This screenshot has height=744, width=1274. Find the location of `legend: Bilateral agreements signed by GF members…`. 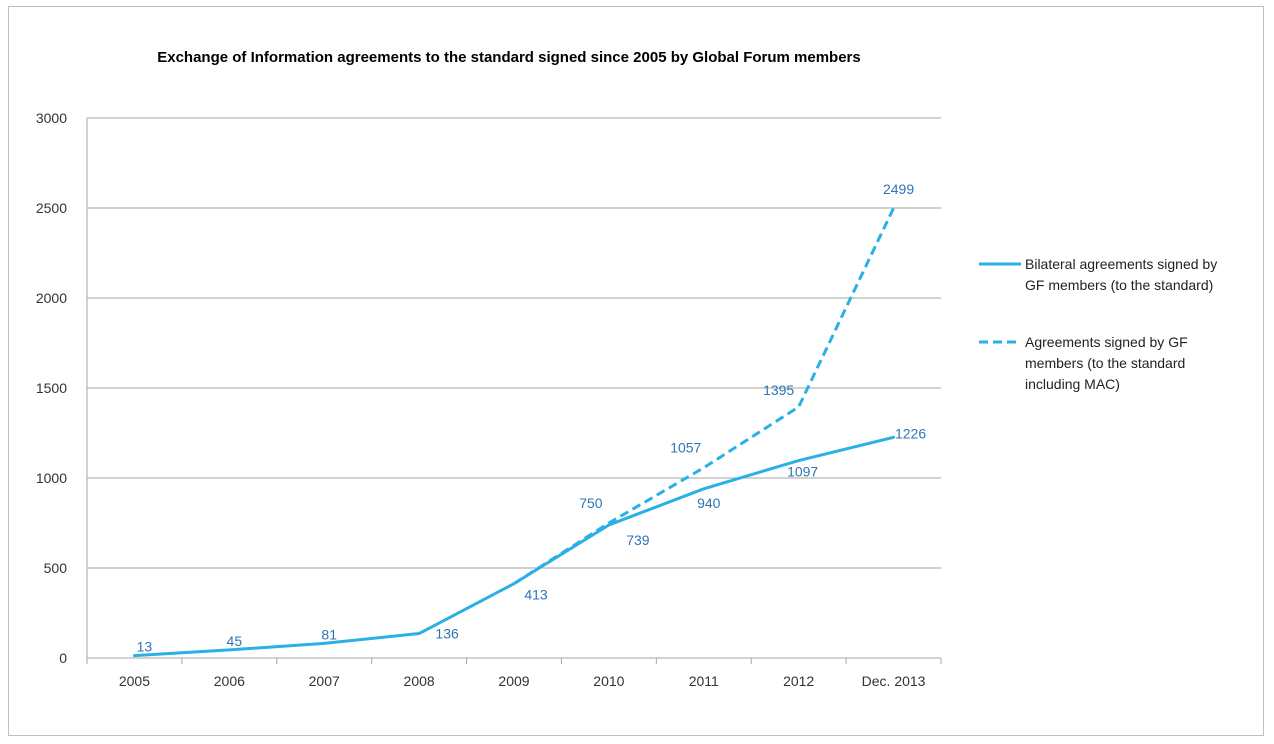

legend: Bilateral agreements signed by GF members… is located at coordinates (1098, 324).